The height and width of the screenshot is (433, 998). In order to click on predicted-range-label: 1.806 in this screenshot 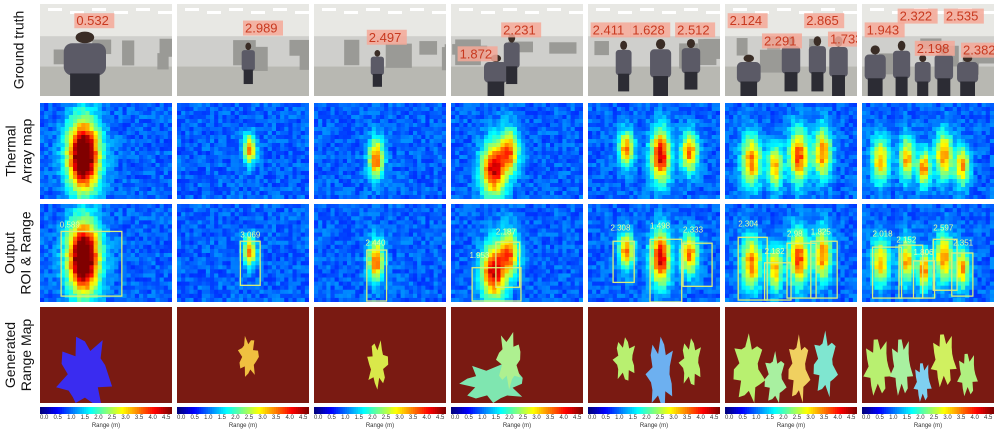, I will do `click(923, 252)`.